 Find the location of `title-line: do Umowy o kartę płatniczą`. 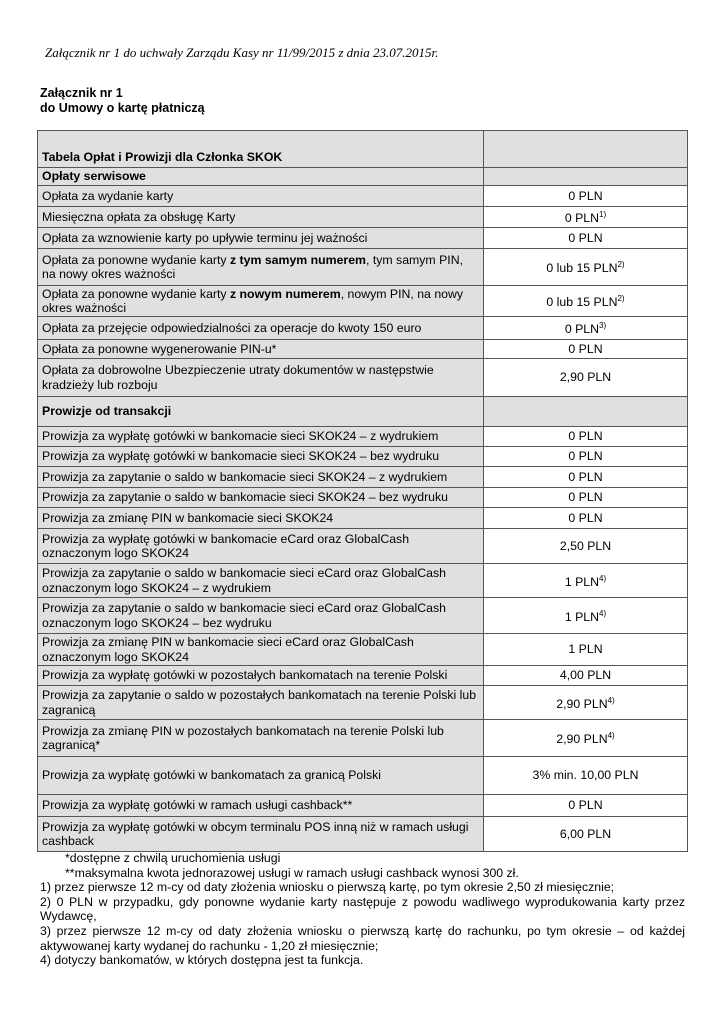

title-line: do Umowy o kartę płatniczą is located at coordinates (122, 108).